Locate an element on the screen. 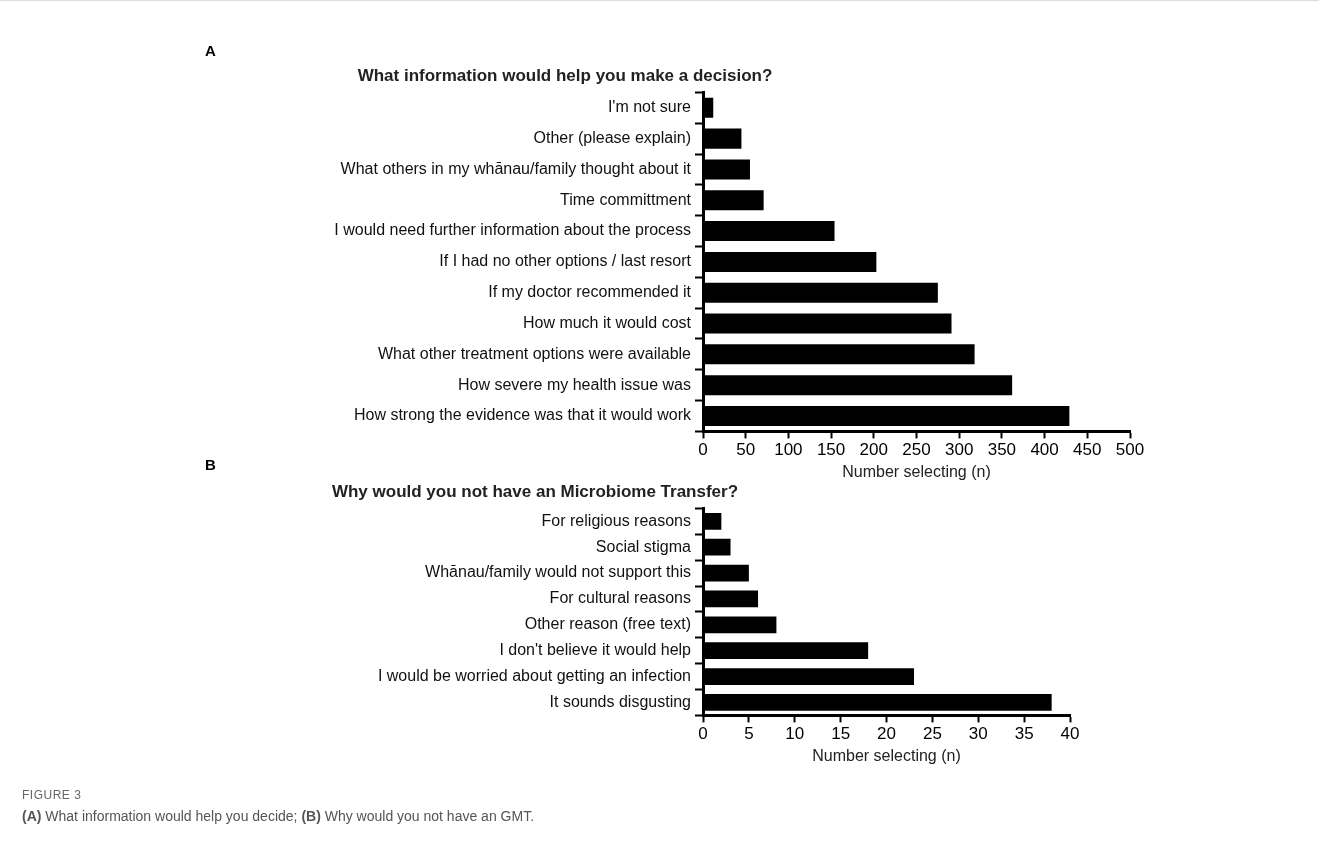  x-tick-label: 300 is located at coordinates (959, 450).